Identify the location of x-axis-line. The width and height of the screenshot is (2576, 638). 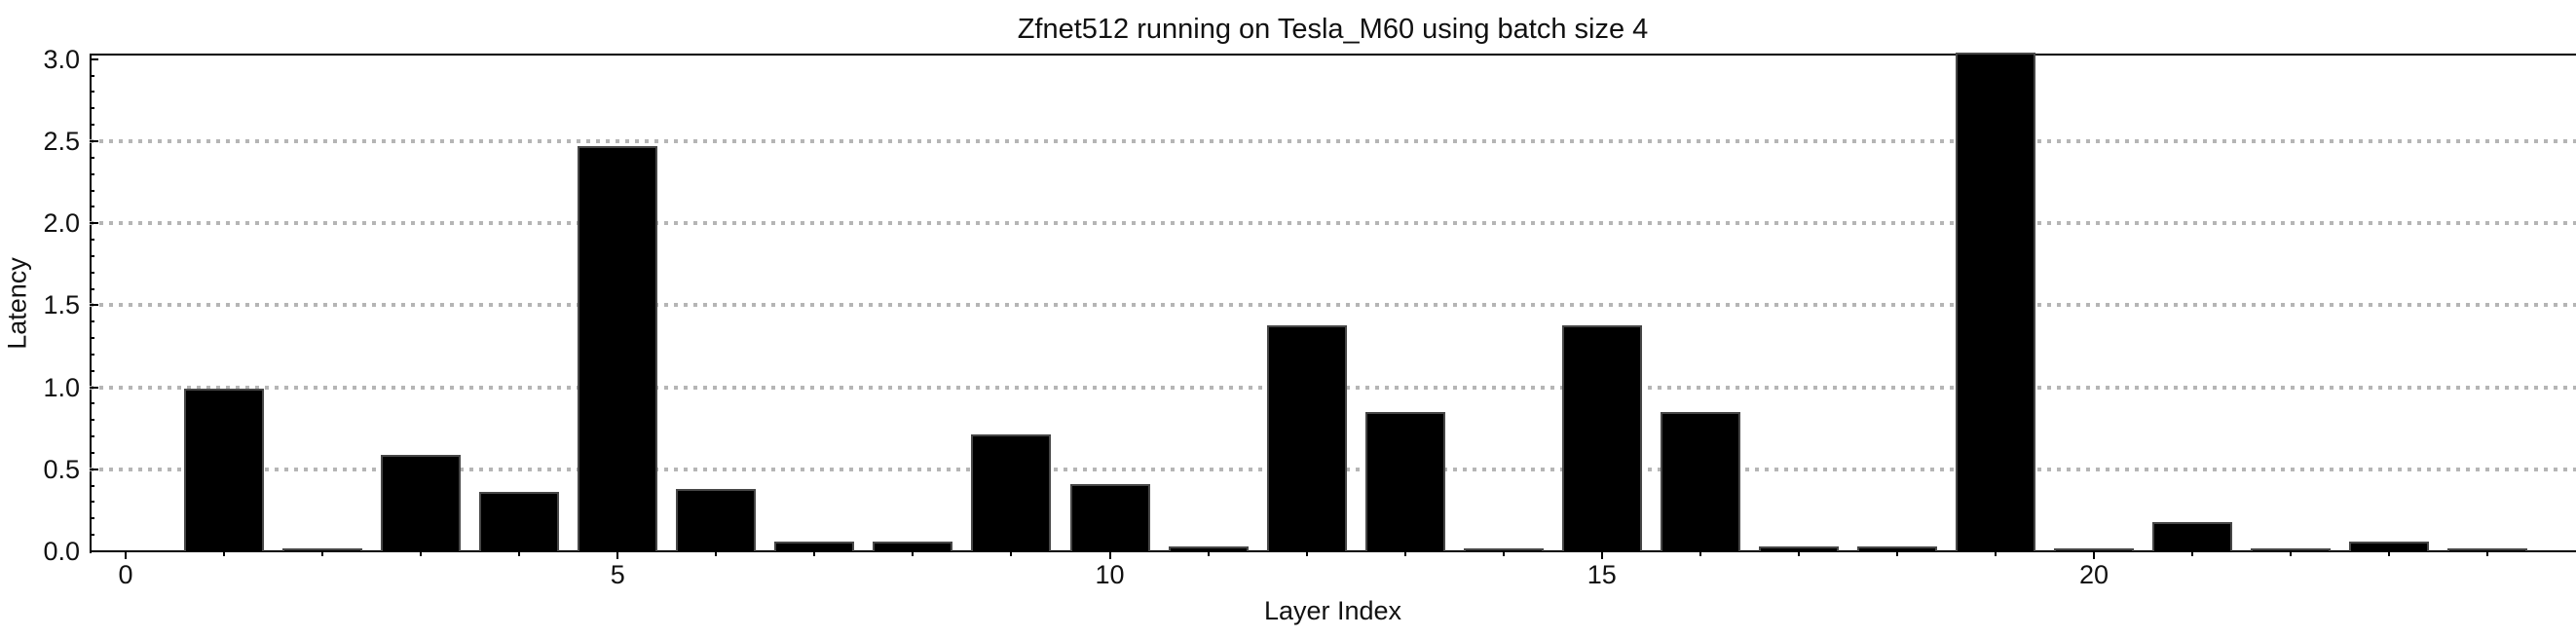
(1333, 551).